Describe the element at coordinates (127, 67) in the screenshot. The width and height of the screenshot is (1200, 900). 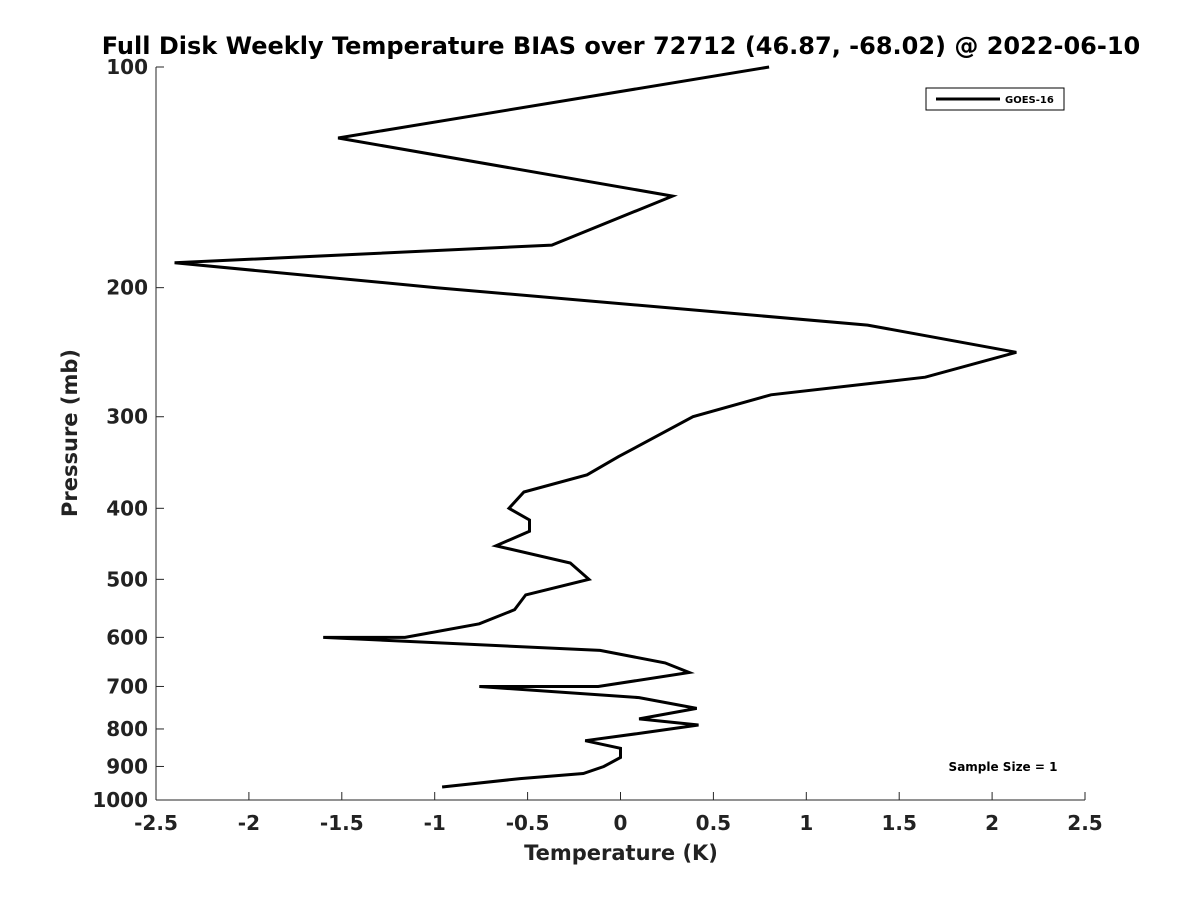
I see `y-tick-label: 100` at that location.